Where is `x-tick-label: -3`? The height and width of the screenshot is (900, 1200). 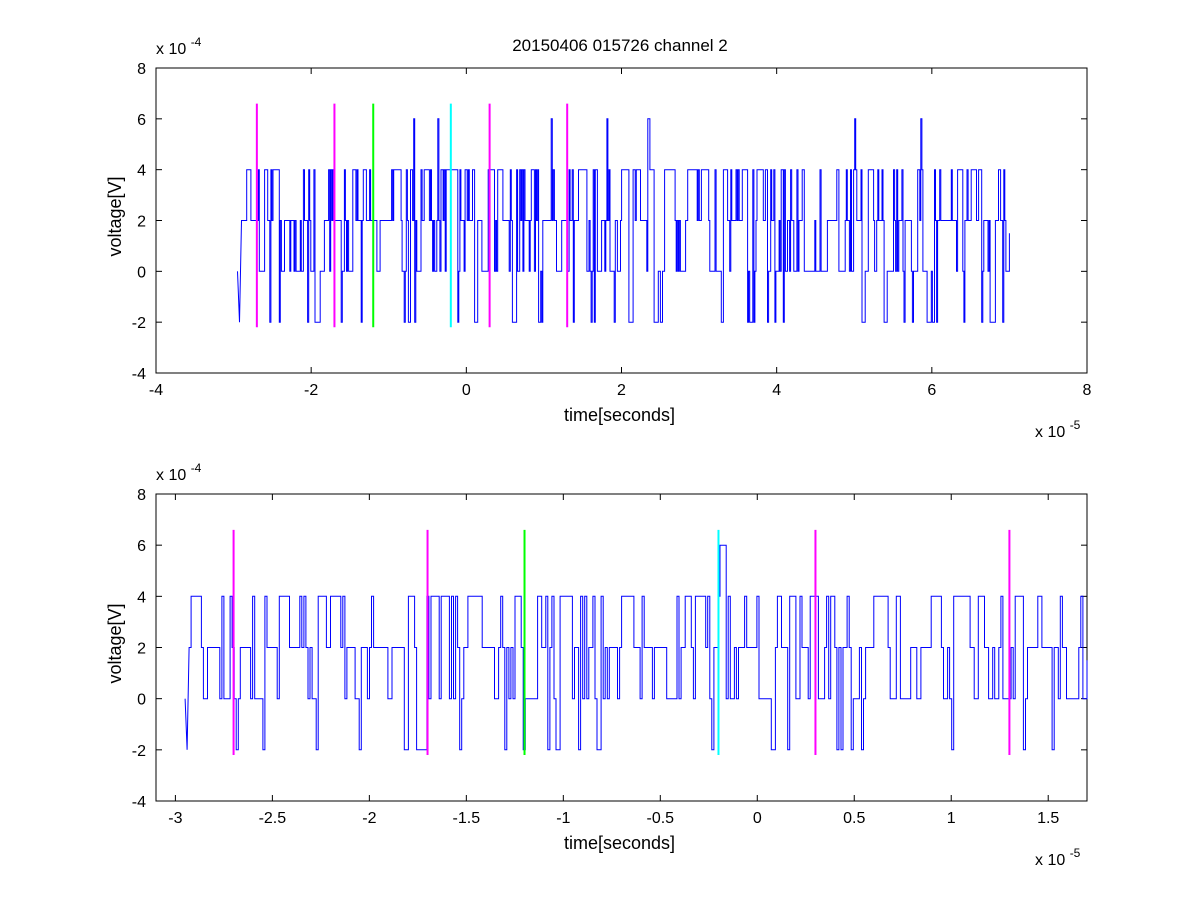
x-tick-label: -3 is located at coordinates (175, 818).